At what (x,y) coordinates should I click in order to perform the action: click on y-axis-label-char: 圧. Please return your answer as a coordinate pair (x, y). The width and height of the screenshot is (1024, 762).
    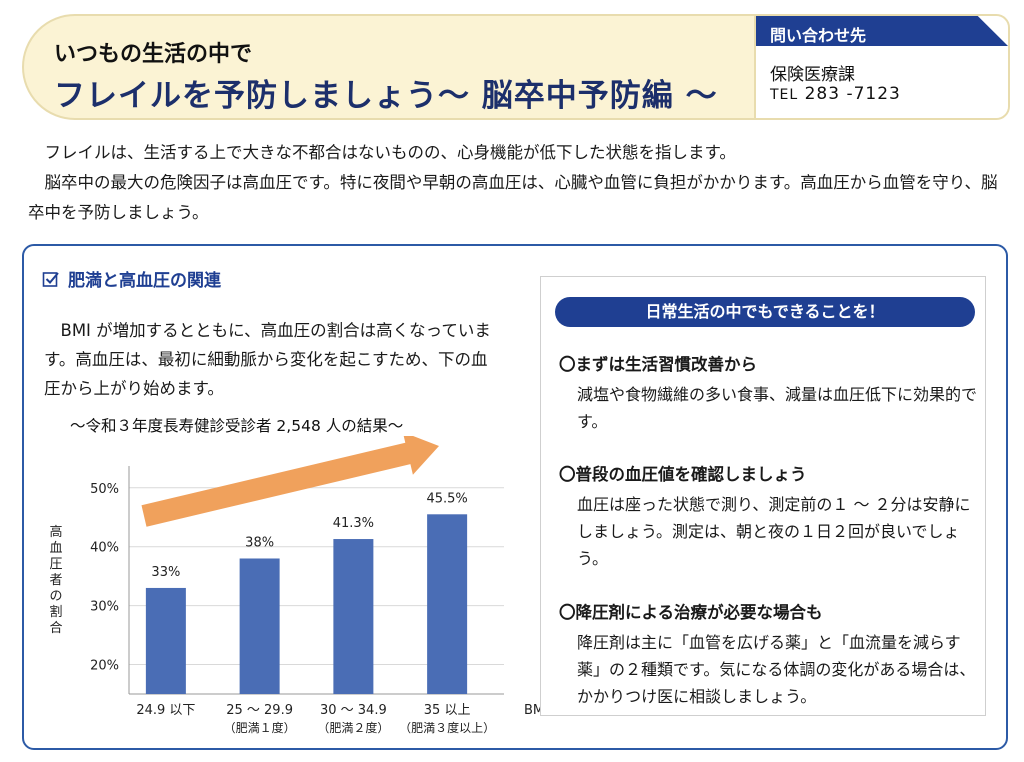
    Looking at the image, I should click on (55, 564).